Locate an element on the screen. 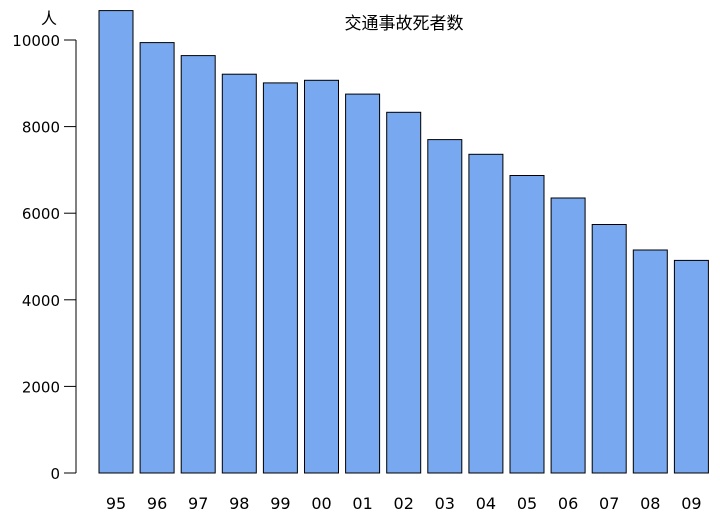 This screenshot has width=720, height=517. x-axis-labels: 95 96 97 98 99 00 01 02 03 04 05 06 07 08 09 is located at coordinates (404, 503).